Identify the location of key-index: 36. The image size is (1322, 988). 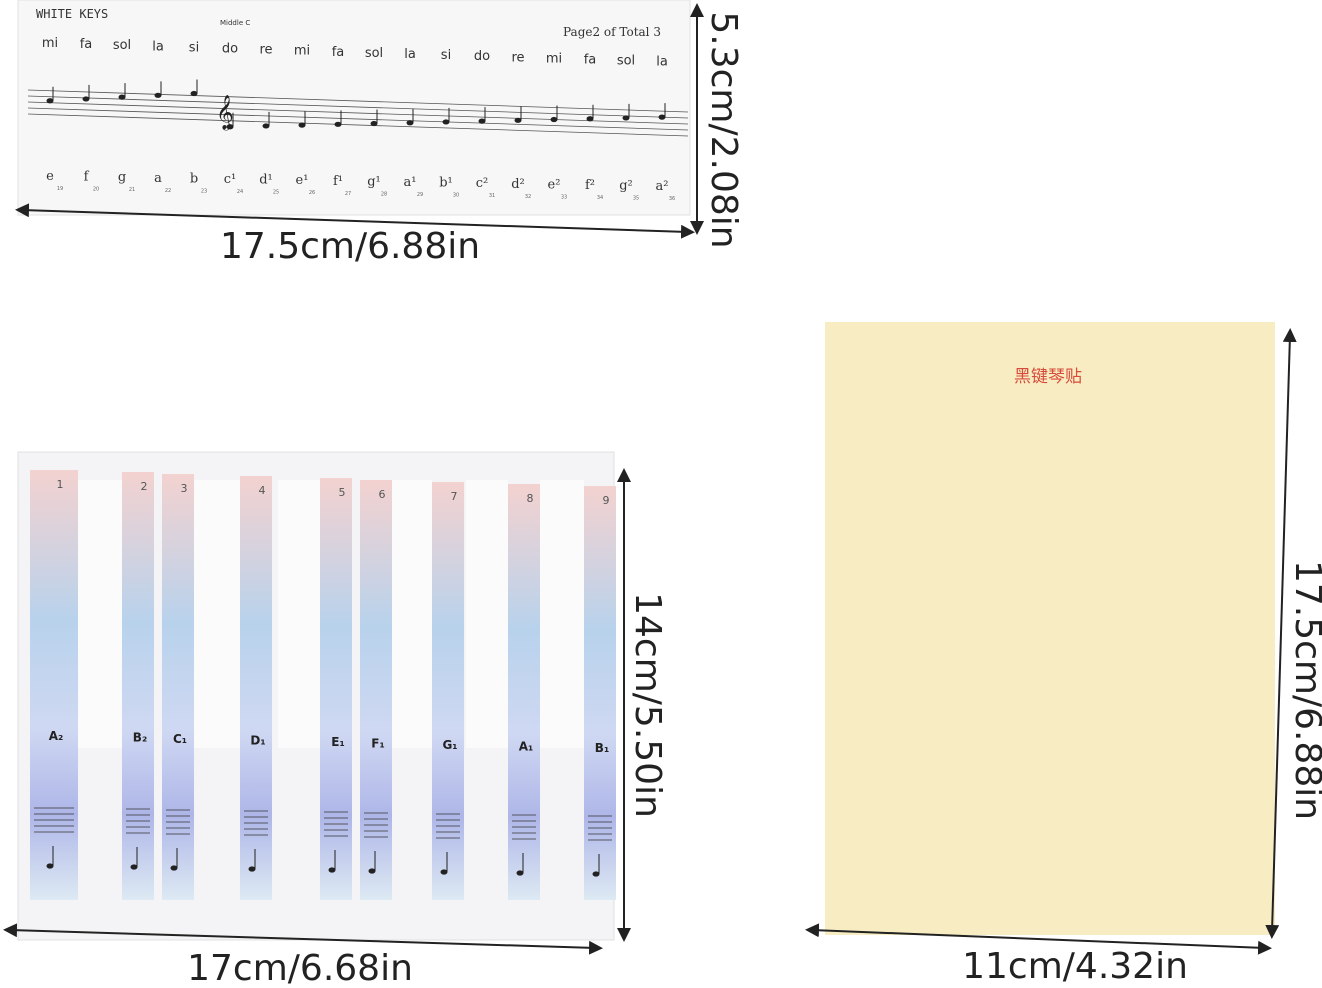
(672, 199).